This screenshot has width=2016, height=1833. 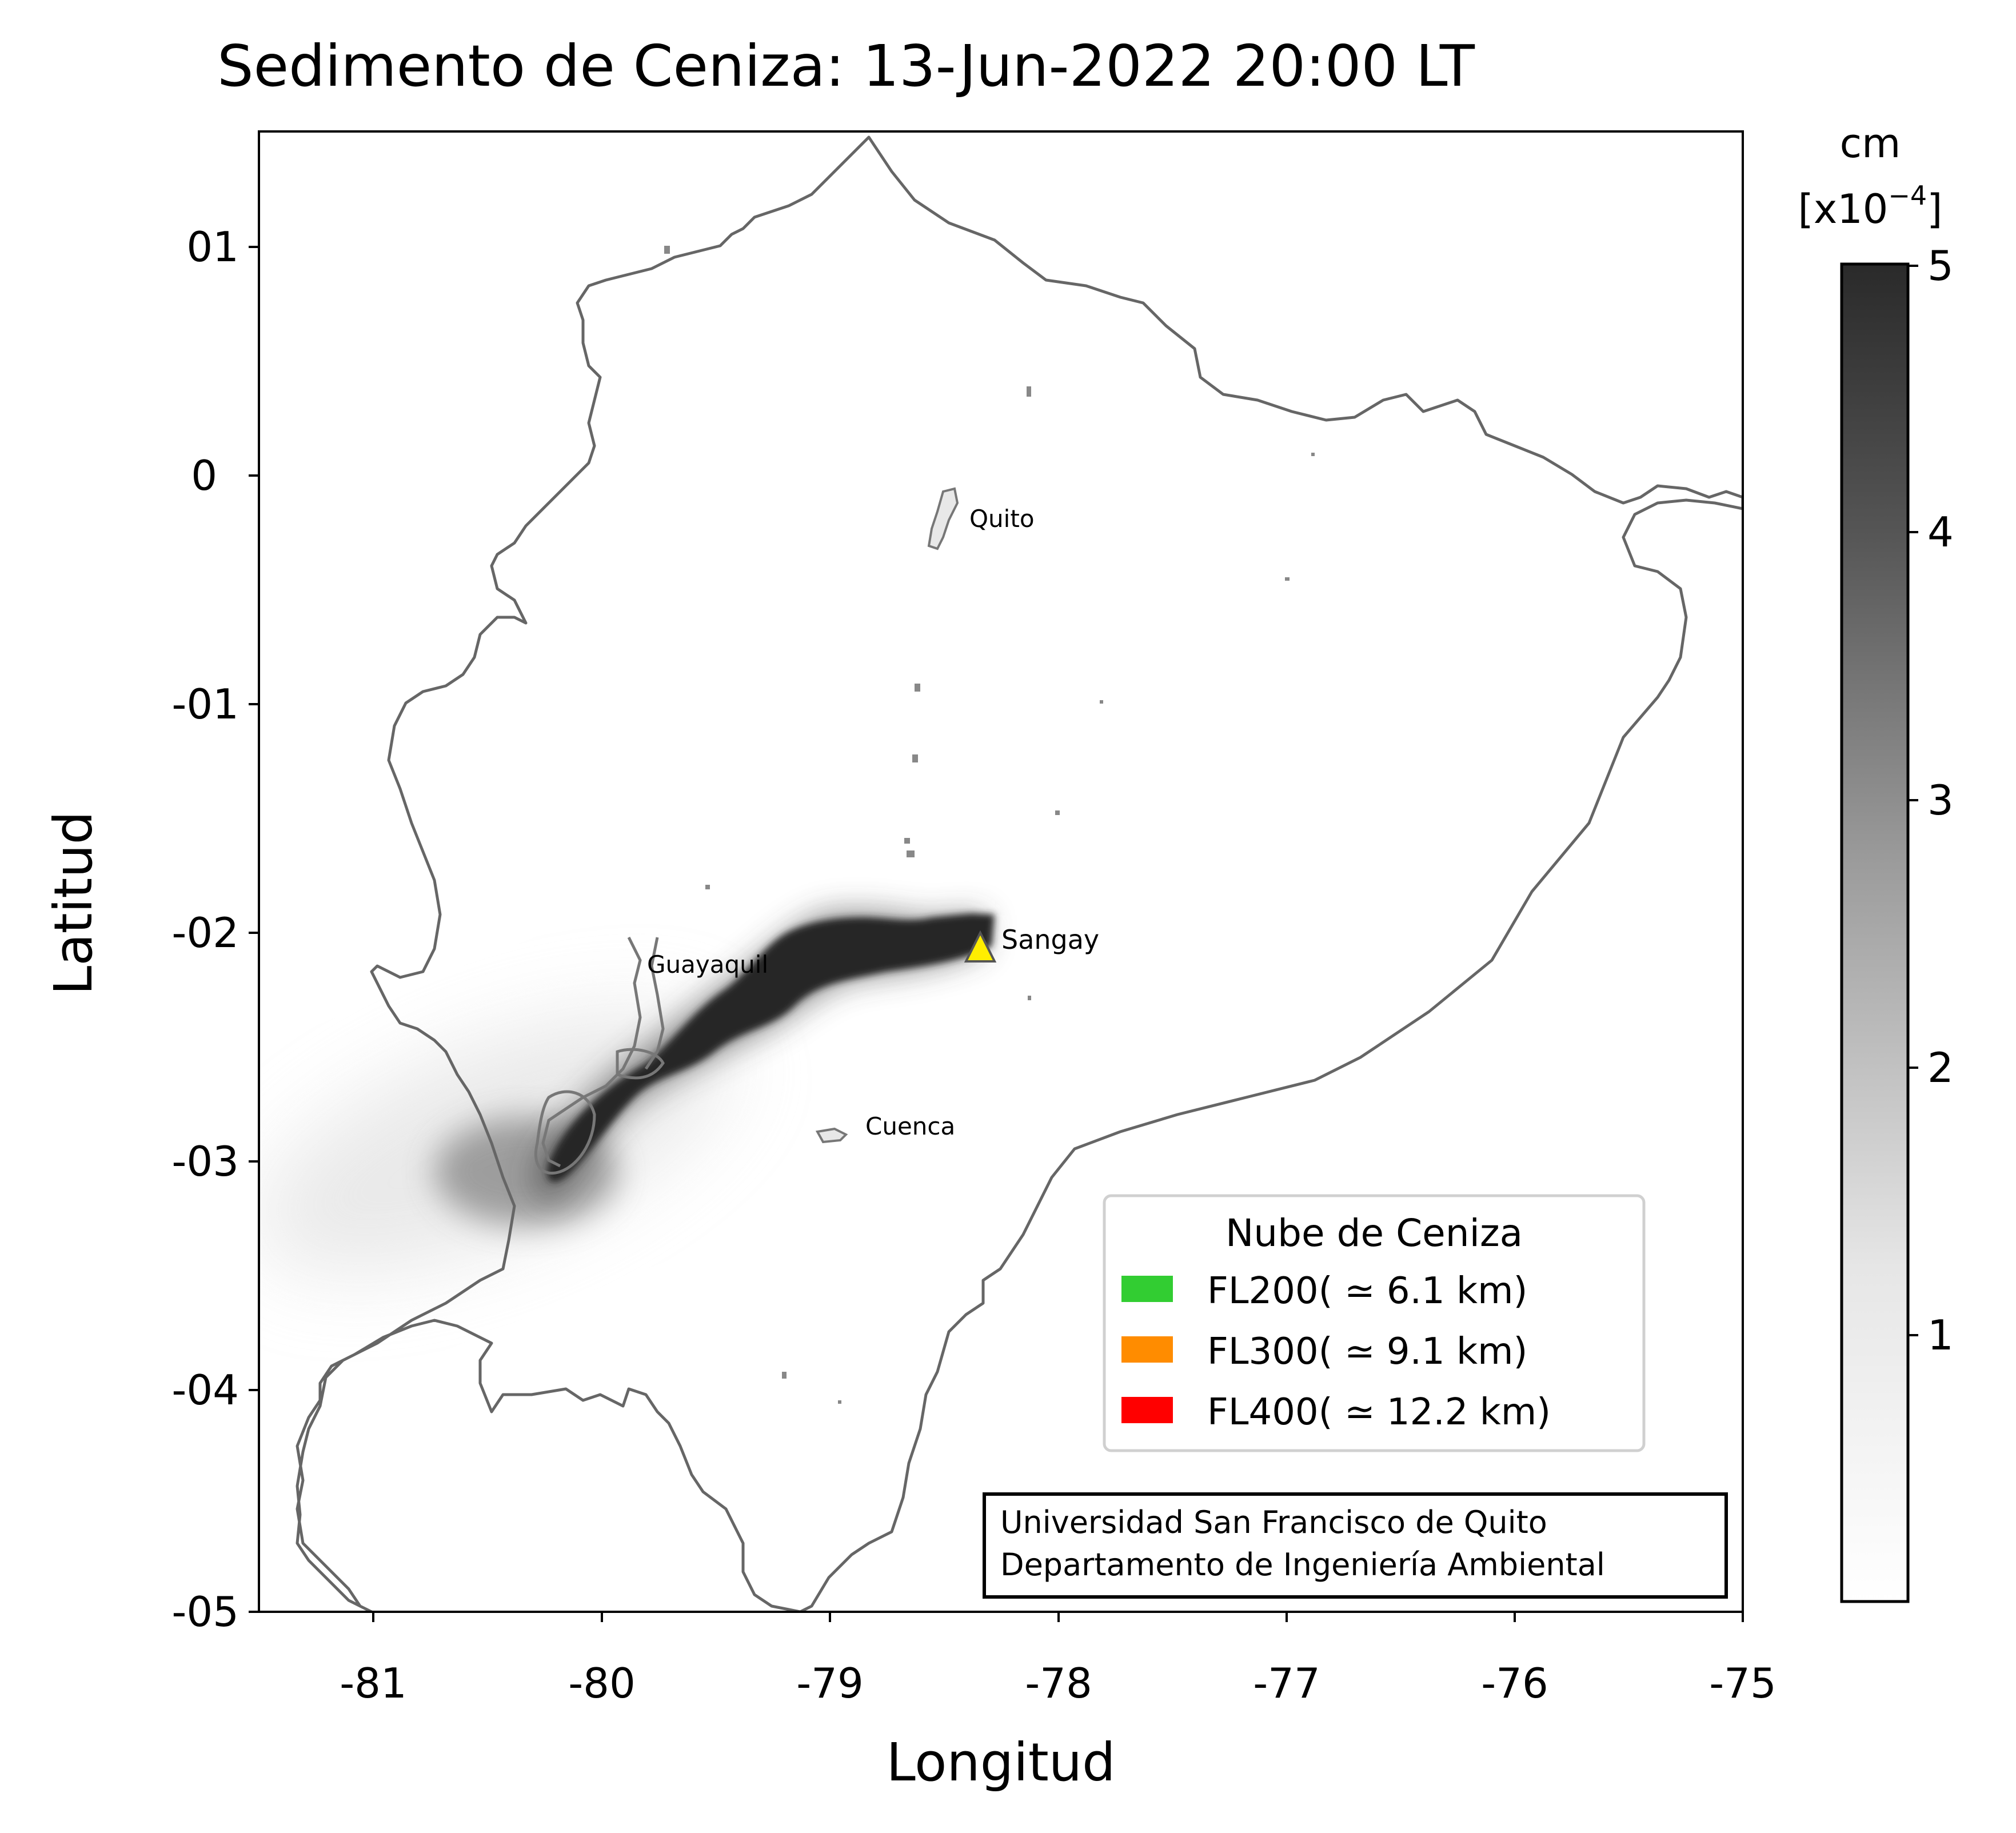 What do you see at coordinates (212, 247) in the screenshot?
I see `y-tick-label: 01` at bounding box center [212, 247].